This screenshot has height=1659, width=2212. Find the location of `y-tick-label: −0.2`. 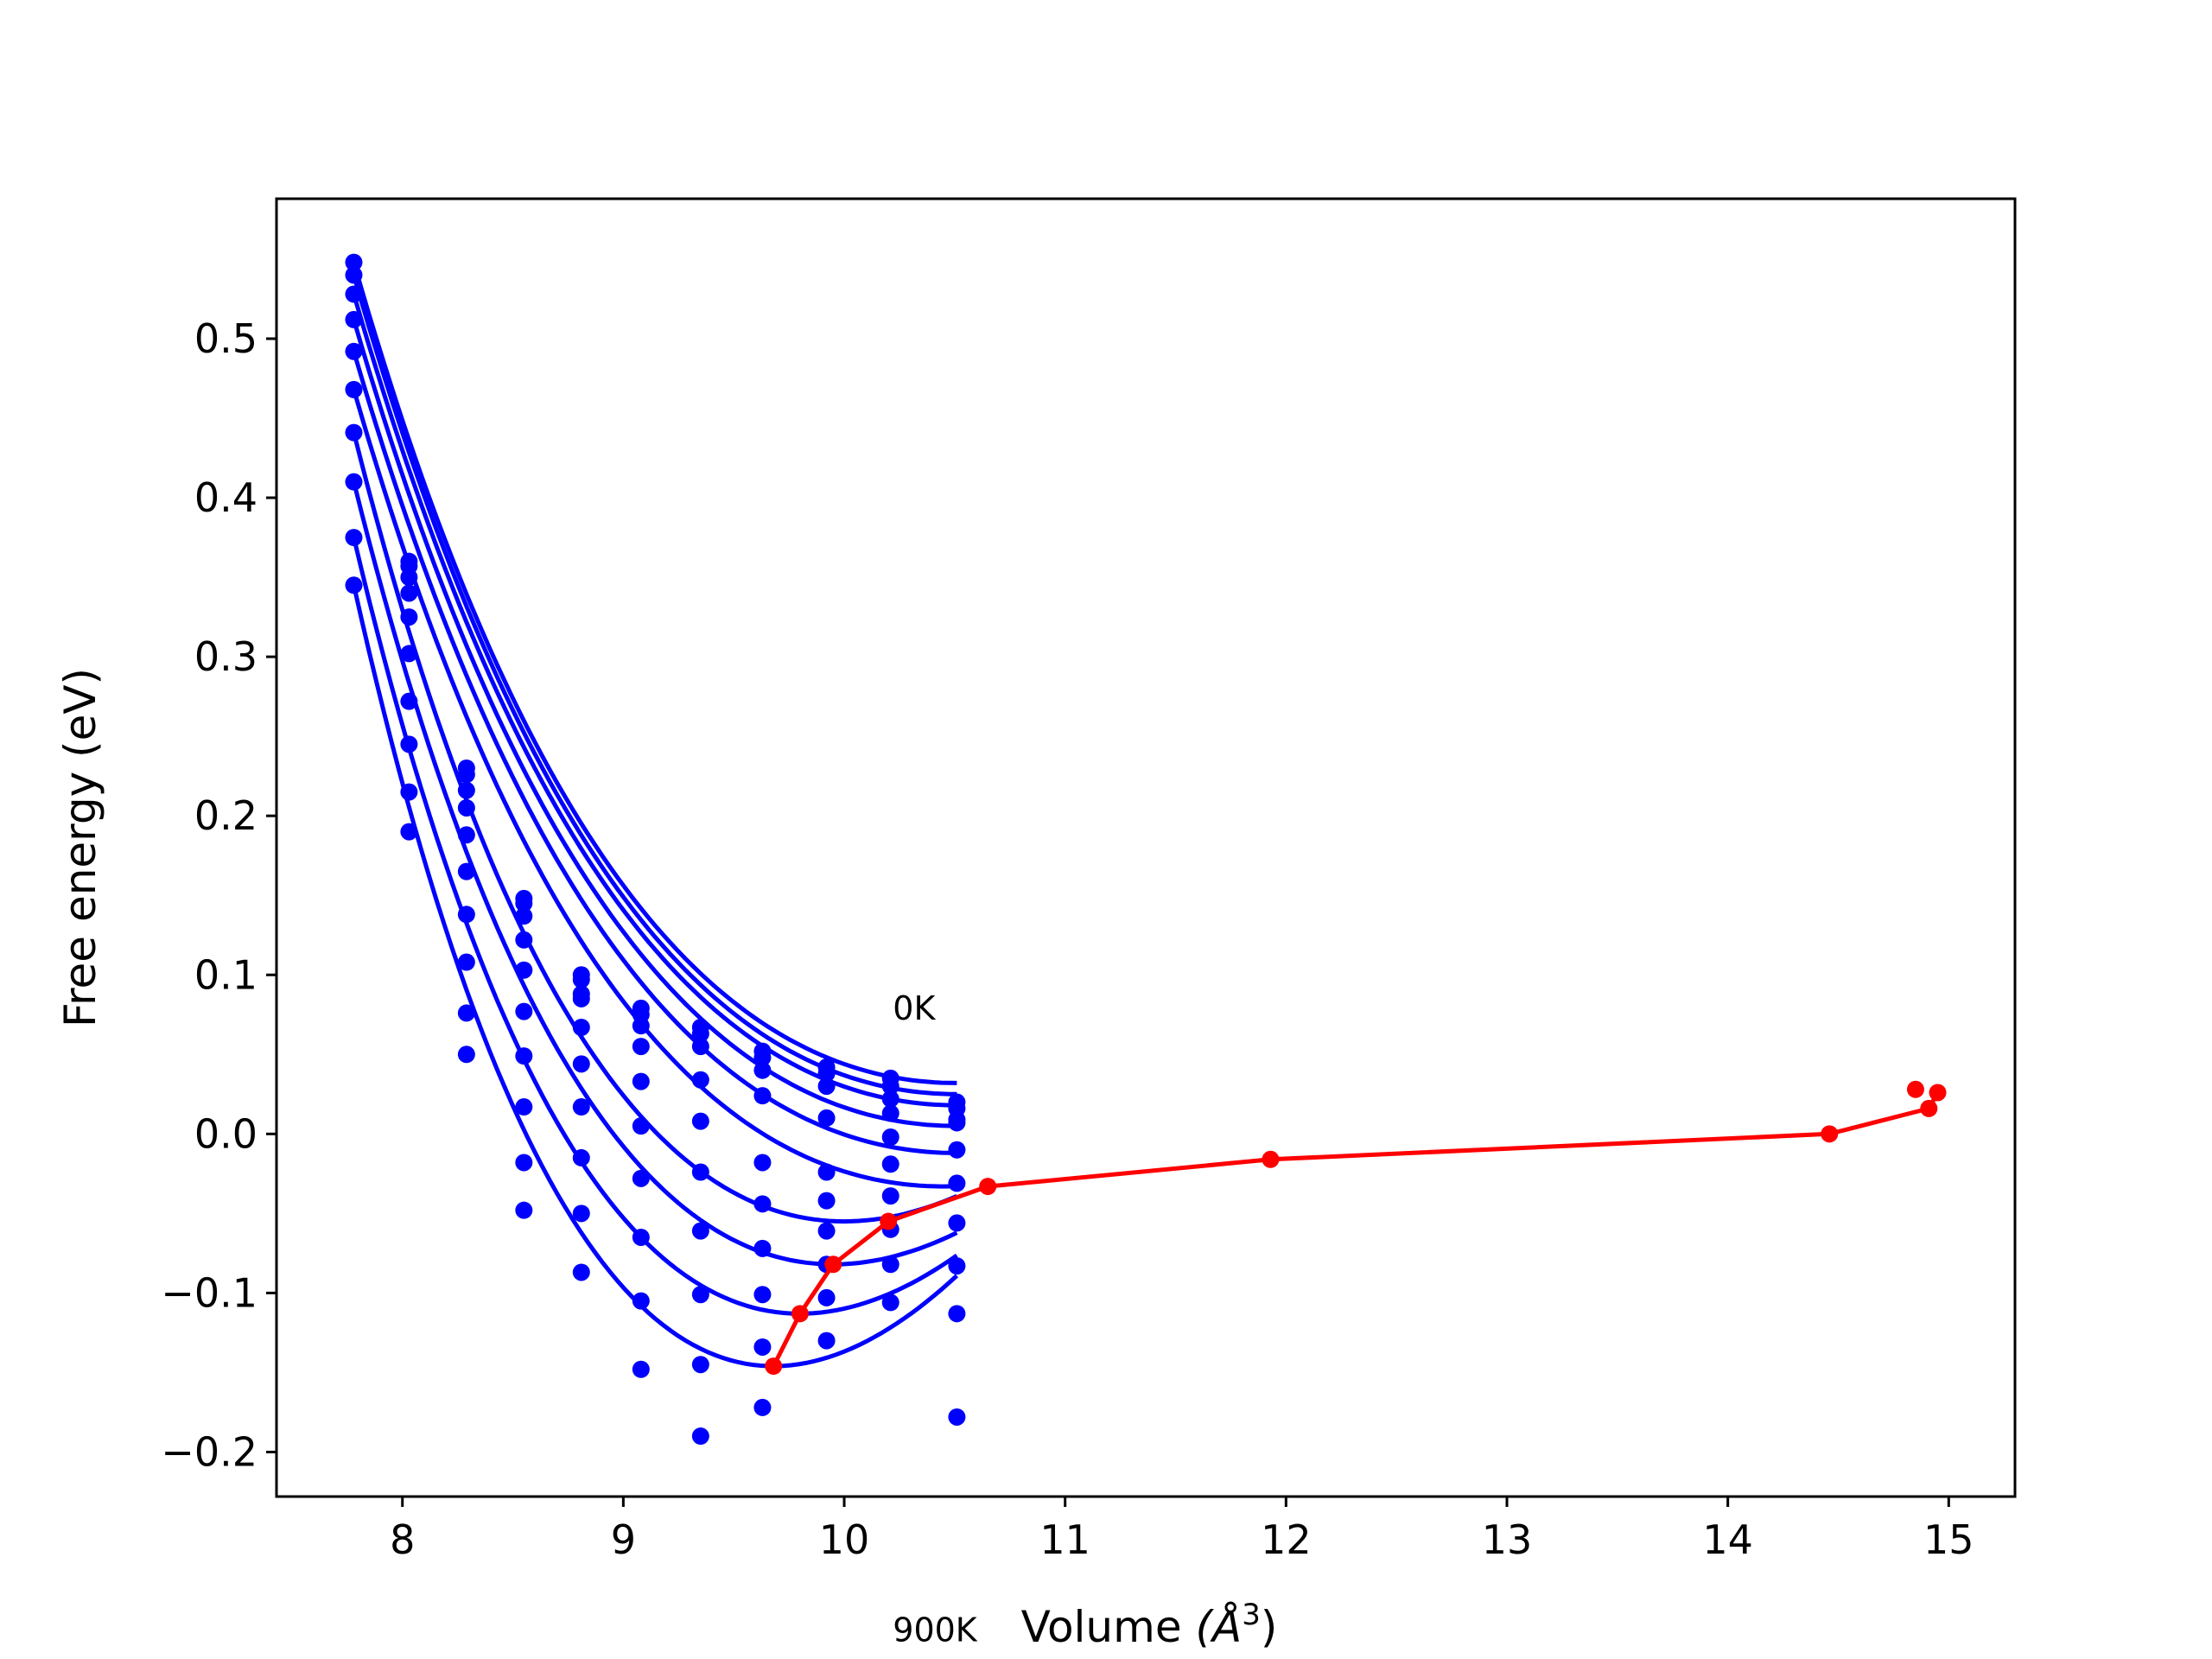

y-tick-label: −0.2 is located at coordinates (209, 1451).